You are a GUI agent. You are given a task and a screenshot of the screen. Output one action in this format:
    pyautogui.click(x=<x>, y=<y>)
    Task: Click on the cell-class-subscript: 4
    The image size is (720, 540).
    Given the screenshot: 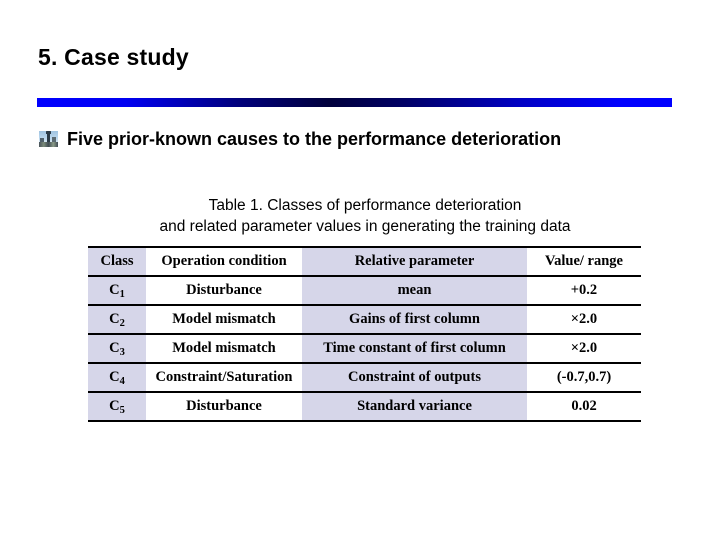 What is the action you would take?
    pyautogui.click(x=122, y=381)
    